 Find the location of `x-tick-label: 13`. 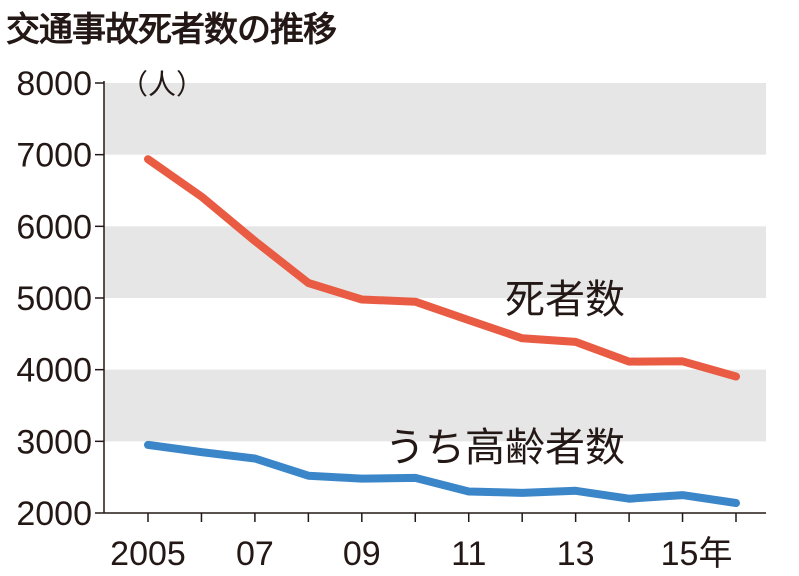

x-tick-label: 13 is located at coordinates (576, 554).